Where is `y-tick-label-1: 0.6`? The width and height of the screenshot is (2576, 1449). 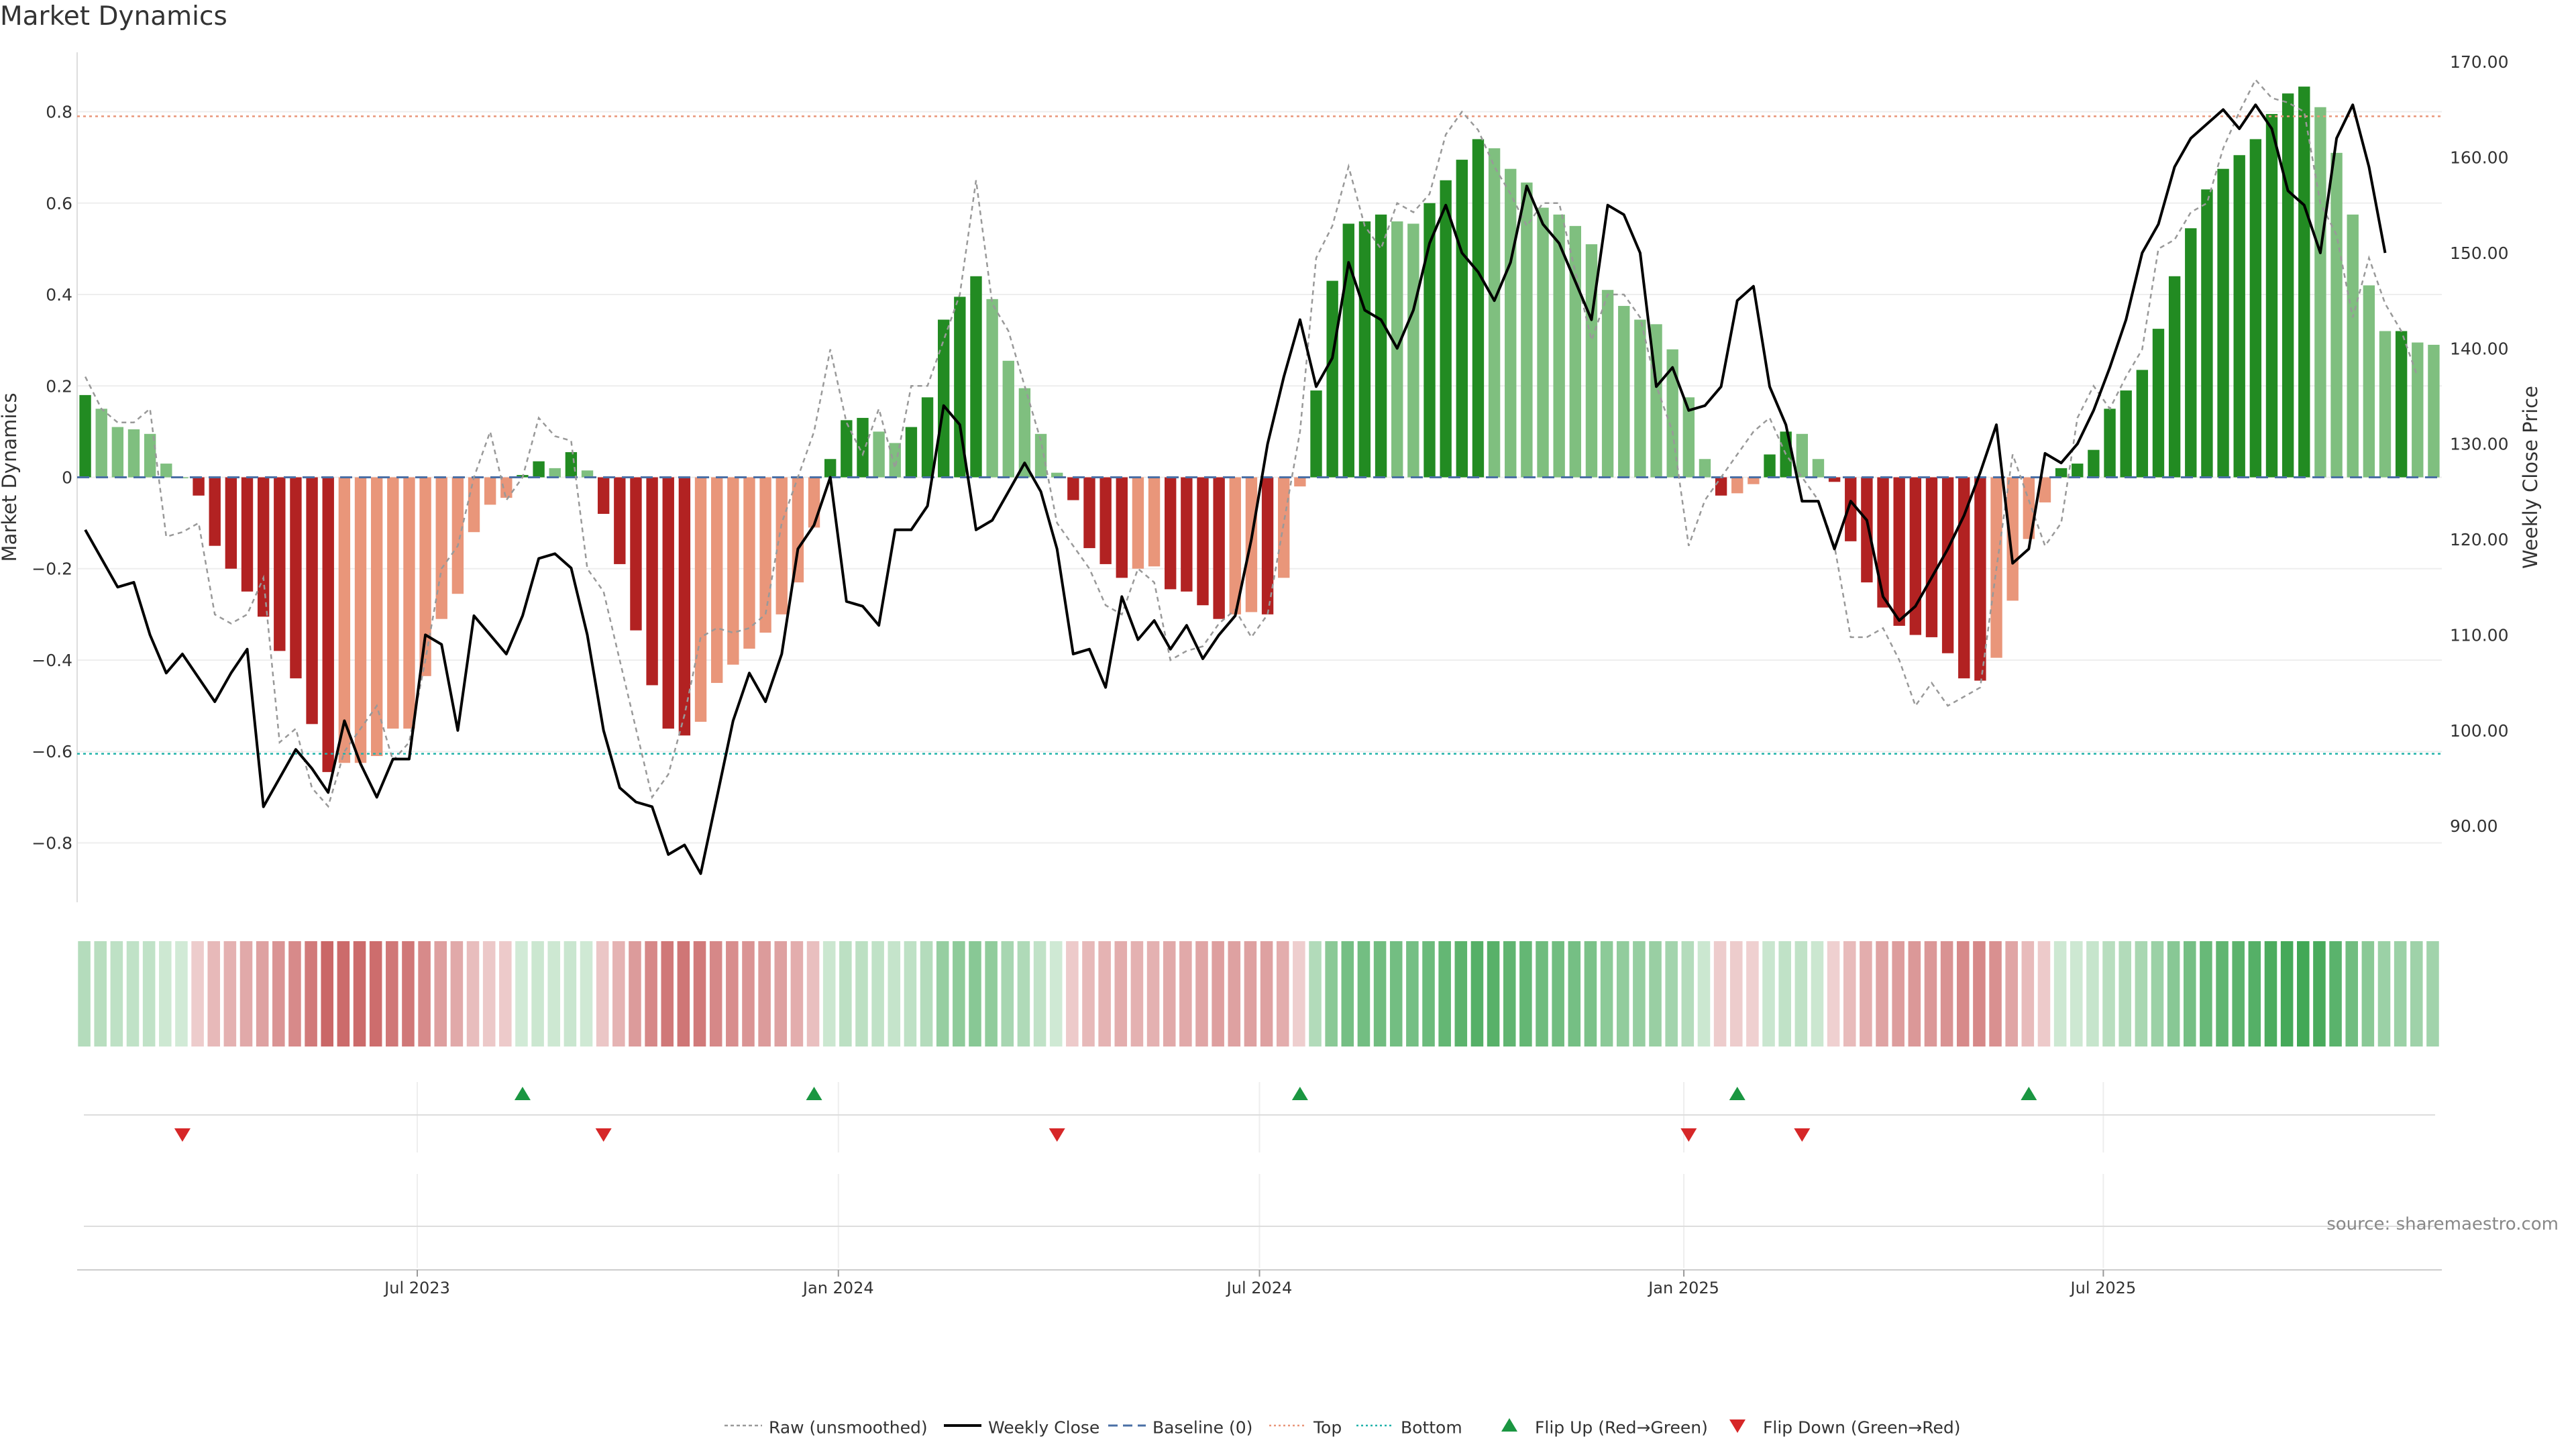 y-tick-label-1: 0.6 is located at coordinates (59, 203).